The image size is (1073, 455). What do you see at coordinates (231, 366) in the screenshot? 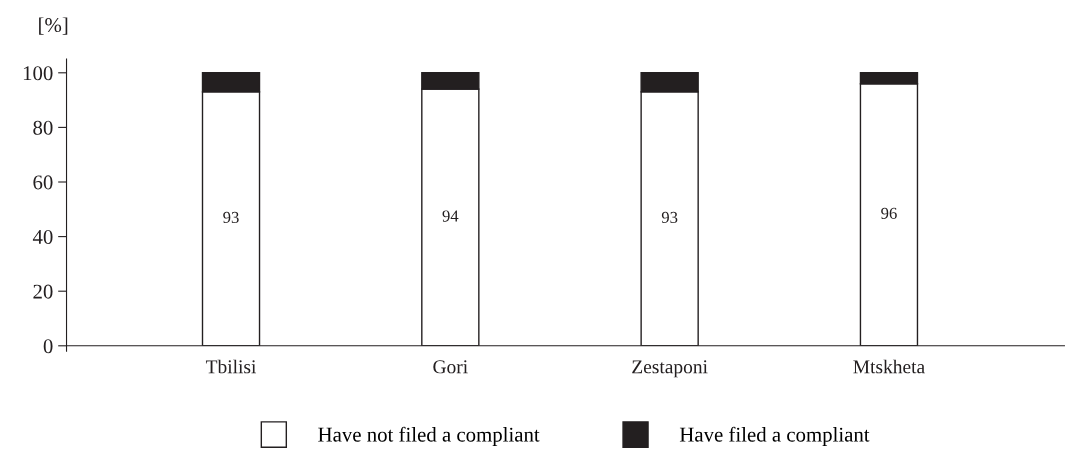
I see `x-tick-label: Tbilisi` at bounding box center [231, 366].